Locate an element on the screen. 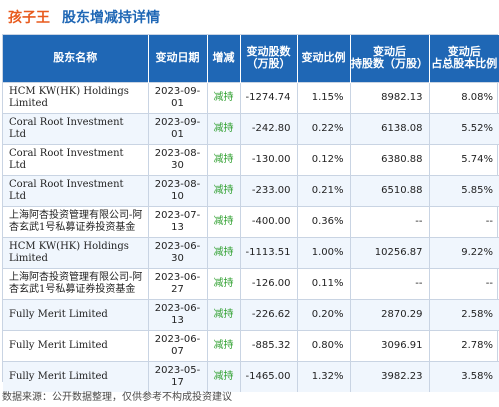  after-shares: 6380.88 is located at coordinates (389, 159).